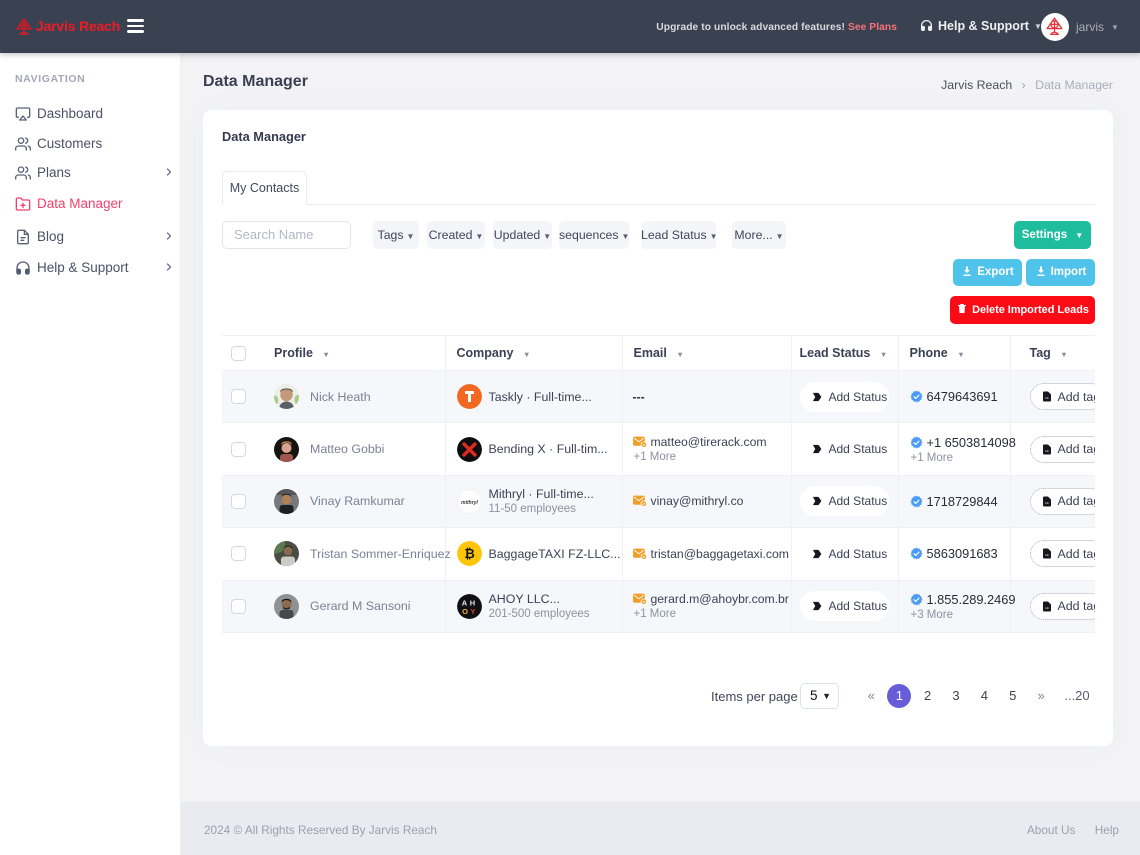  I want to click on svg-text: Y, so click(472, 611).